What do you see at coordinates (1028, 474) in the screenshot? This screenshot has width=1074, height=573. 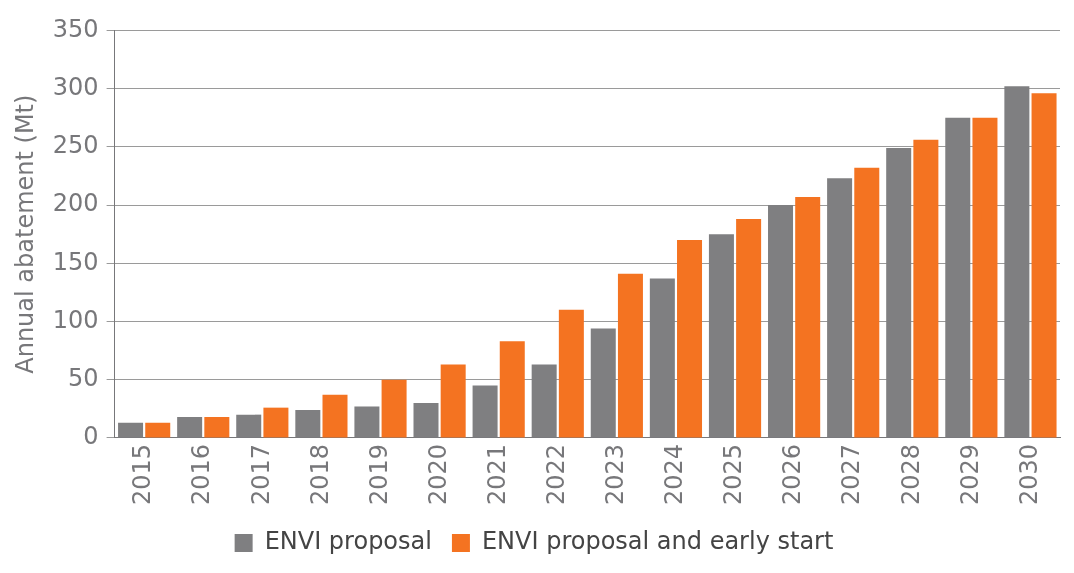 I see `x-tick-label: 2030` at bounding box center [1028, 474].